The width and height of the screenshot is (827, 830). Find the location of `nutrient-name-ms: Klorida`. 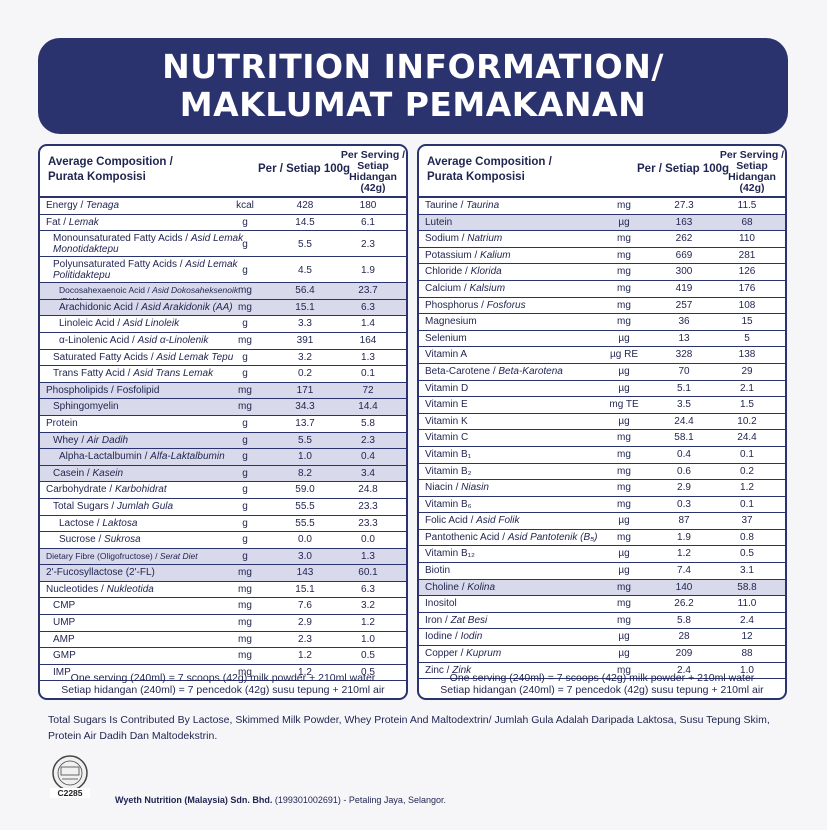

nutrient-name-ms: Klorida is located at coordinates (486, 272).